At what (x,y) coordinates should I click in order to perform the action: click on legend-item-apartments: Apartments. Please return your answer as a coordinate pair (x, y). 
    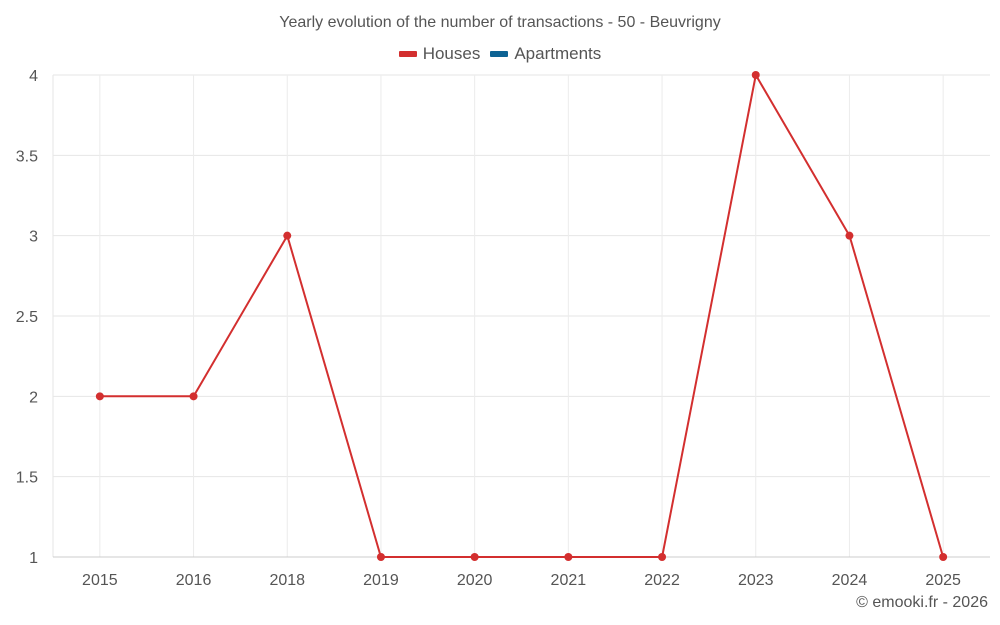
    Looking at the image, I should click on (545, 54).